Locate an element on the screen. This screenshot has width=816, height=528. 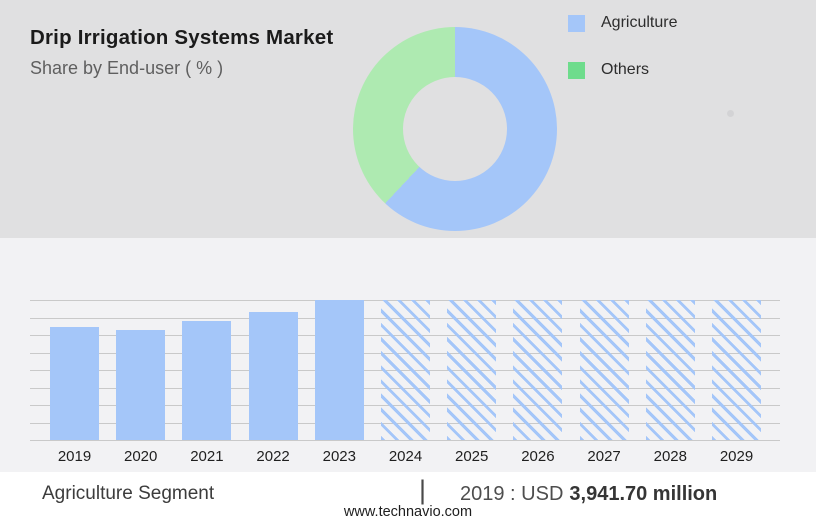
x-axis-label-2023: 2023 is located at coordinates (339, 456).